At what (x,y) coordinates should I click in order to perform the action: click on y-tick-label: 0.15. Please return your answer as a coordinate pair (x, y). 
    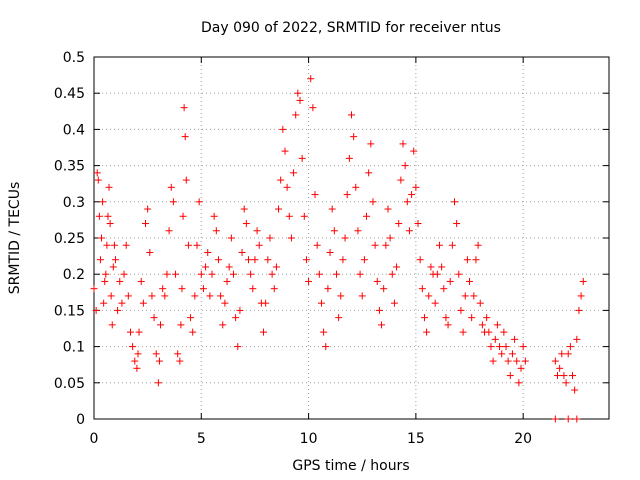
    Looking at the image, I should click on (69, 311).